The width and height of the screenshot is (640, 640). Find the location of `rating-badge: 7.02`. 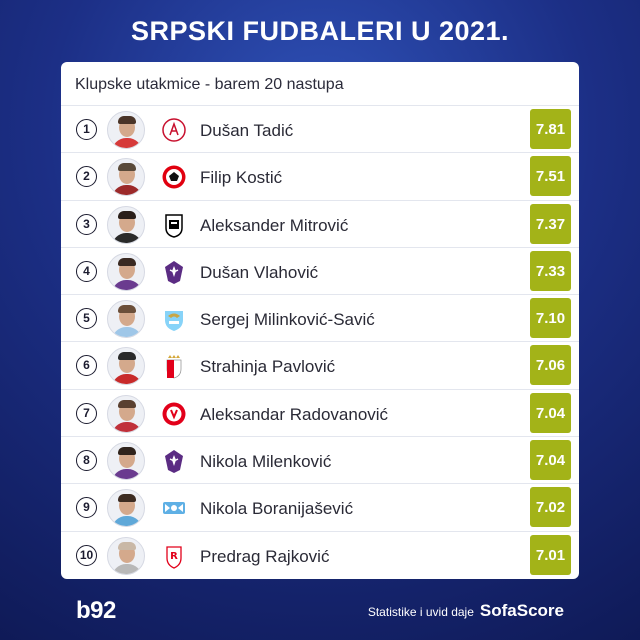

rating-badge: 7.02 is located at coordinates (550, 507).